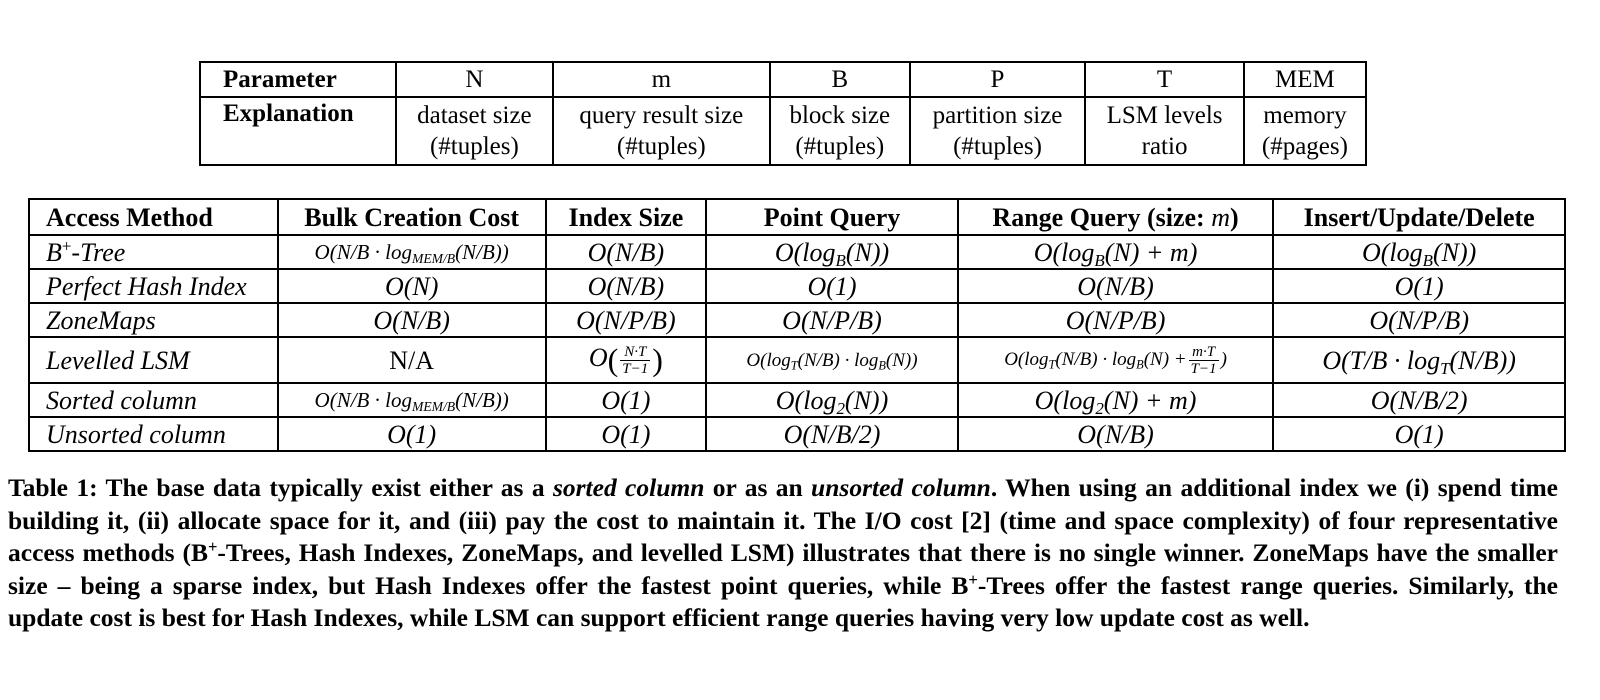 The image size is (1600, 700). I want to click on method-zonemaps: ZoneMaps, so click(153, 320).